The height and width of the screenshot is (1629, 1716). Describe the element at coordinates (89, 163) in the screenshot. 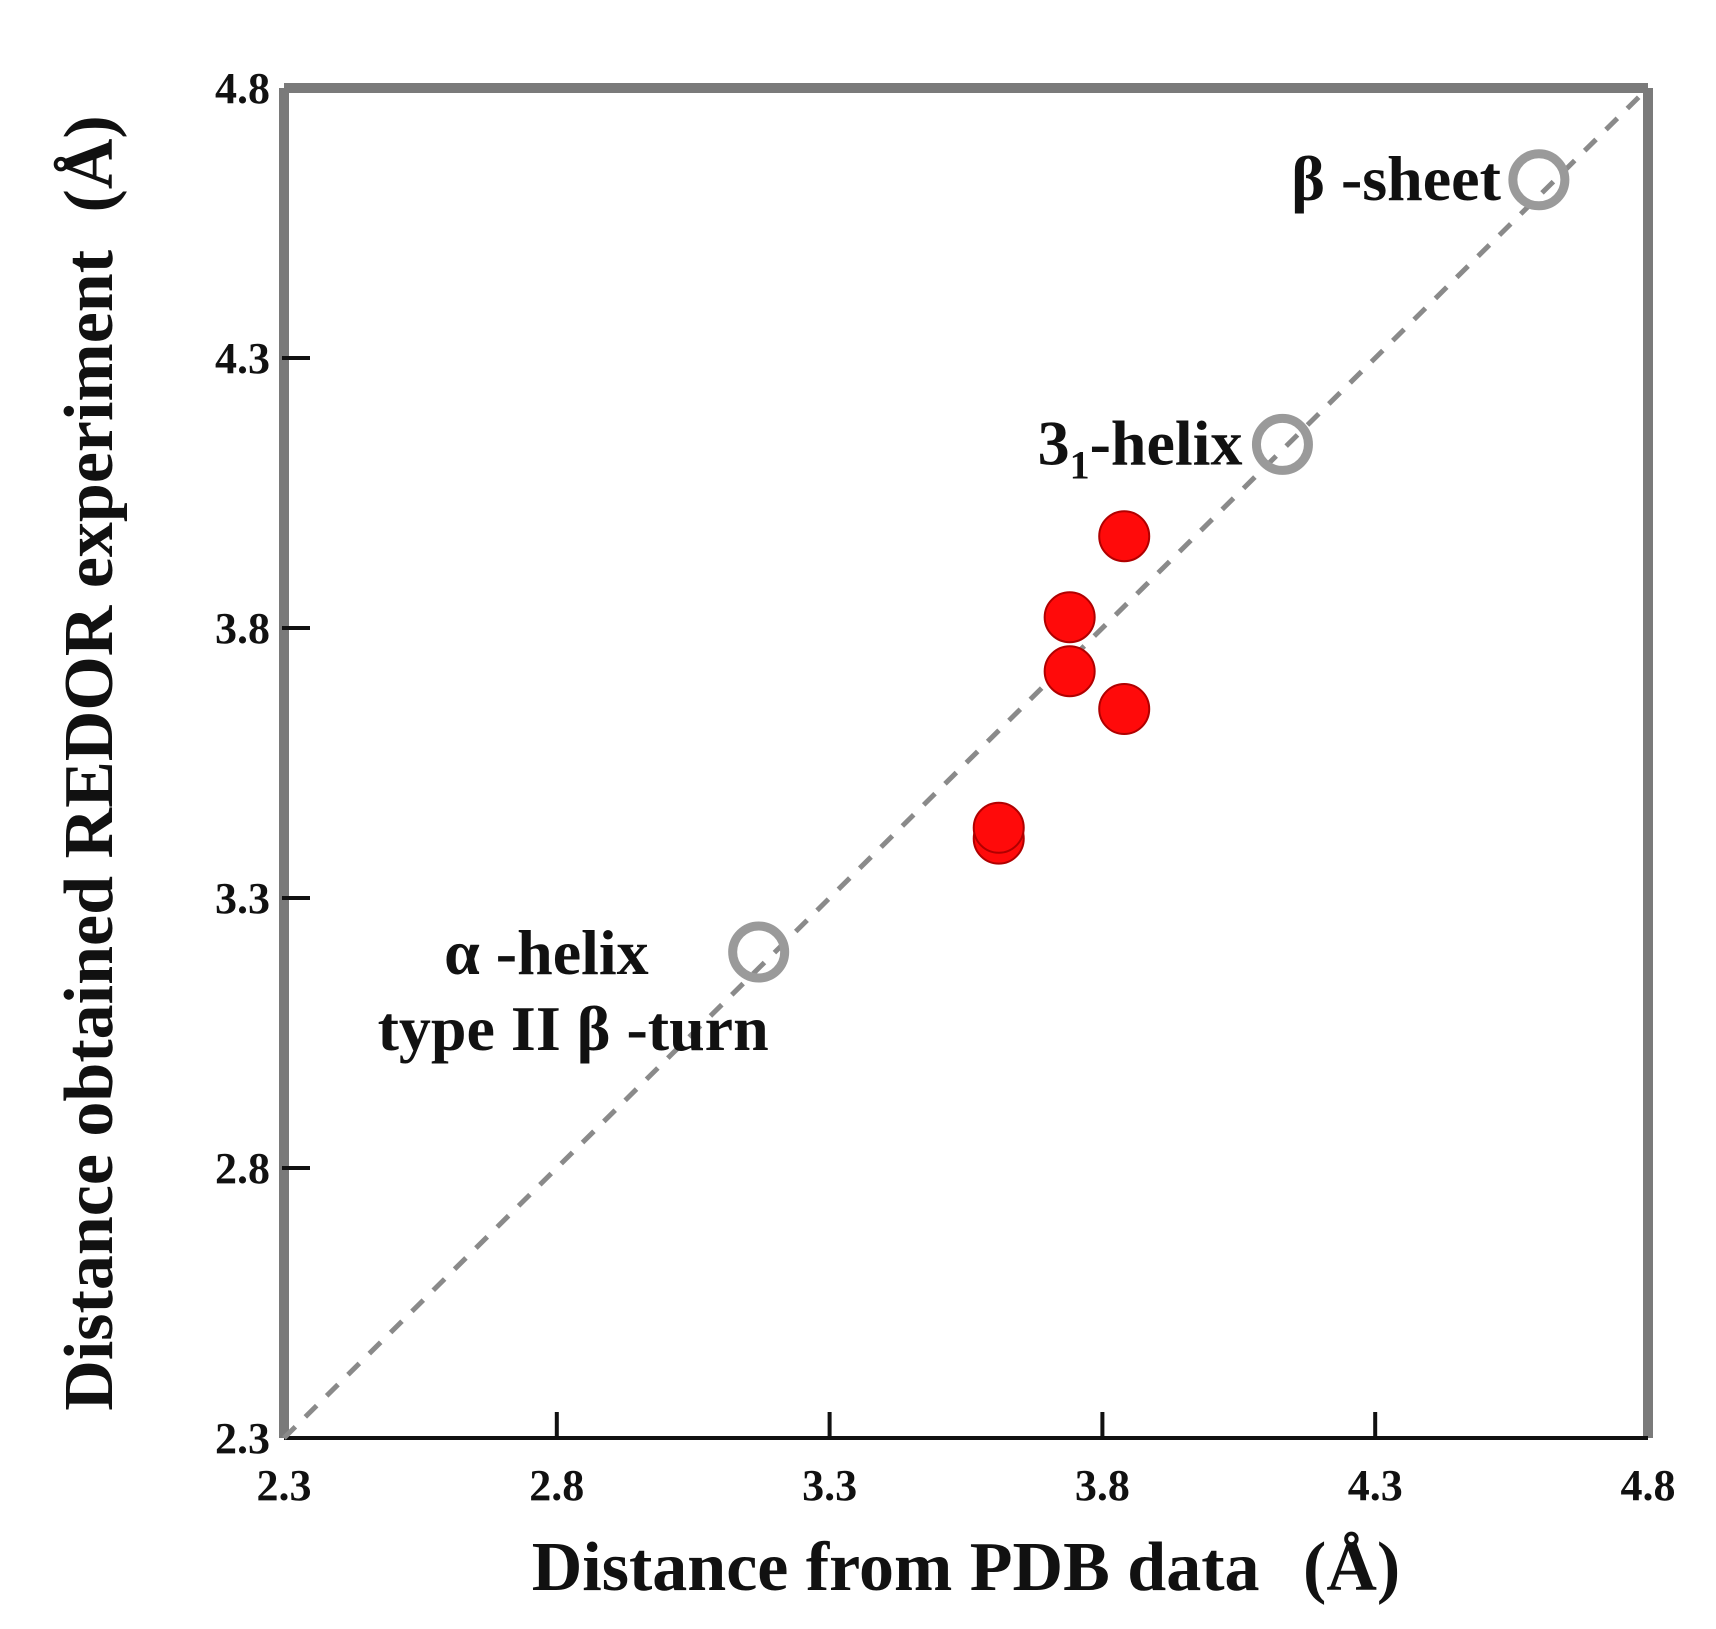

I see `y-axis-label-unit: (Å)` at that location.